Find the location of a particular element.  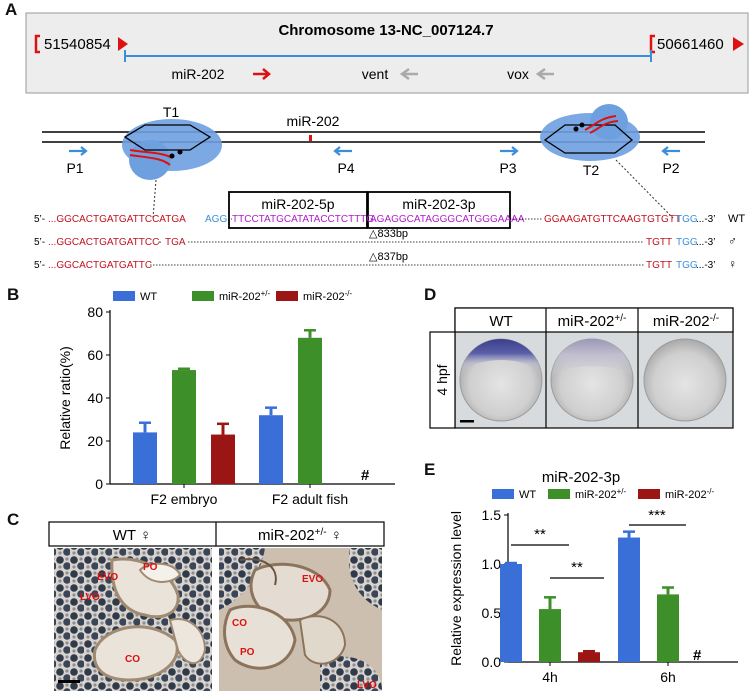

svg-text: GGAAGATGTTCAAGTGTGTT is located at coordinates (612, 219).